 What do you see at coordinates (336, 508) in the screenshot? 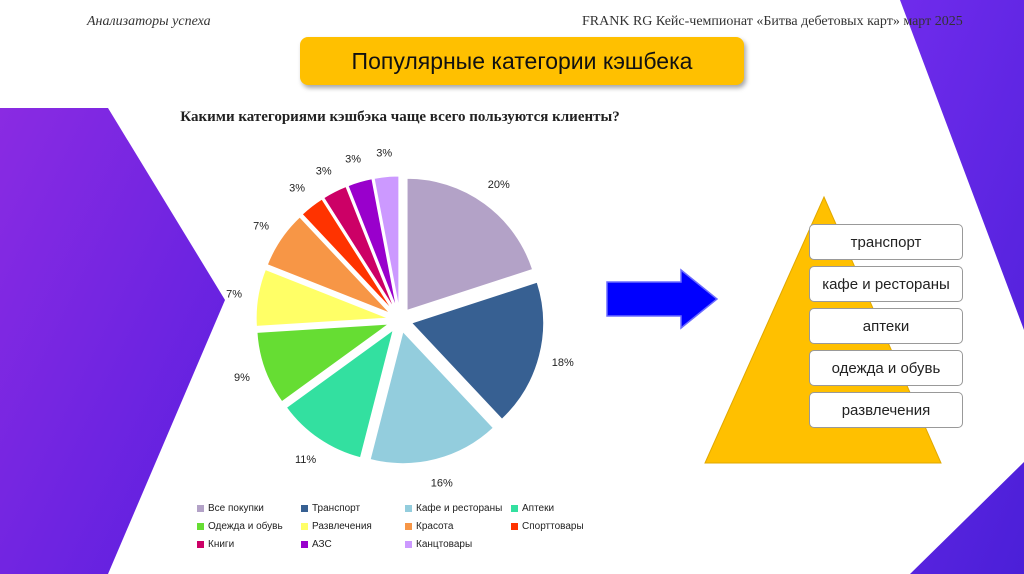
I see `legend-label: Транспорт` at bounding box center [336, 508].